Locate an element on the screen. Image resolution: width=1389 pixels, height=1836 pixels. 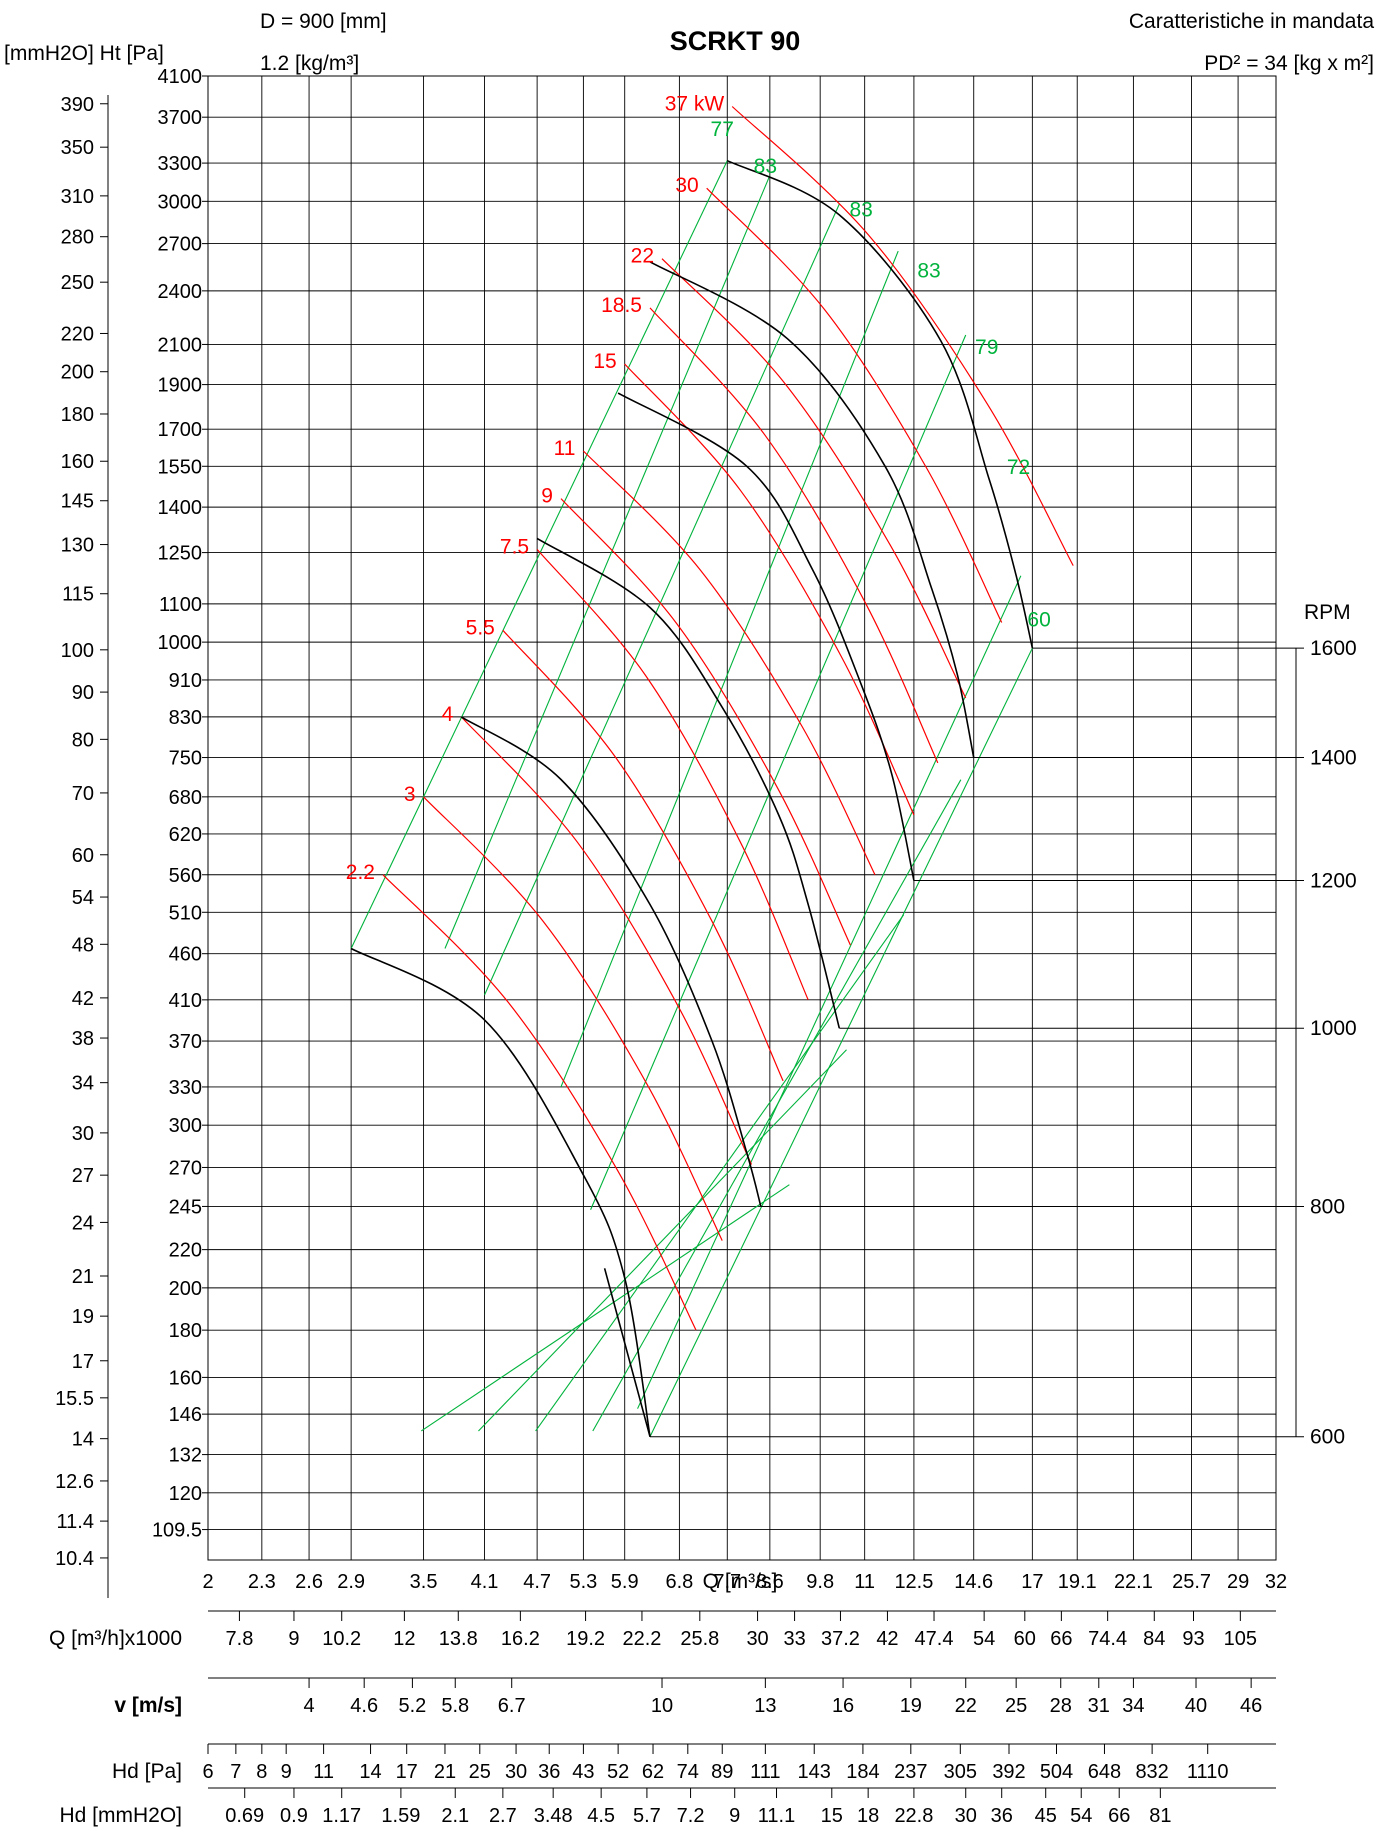
y-tick-label-mmh2o: 310 is located at coordinates (77, 197).